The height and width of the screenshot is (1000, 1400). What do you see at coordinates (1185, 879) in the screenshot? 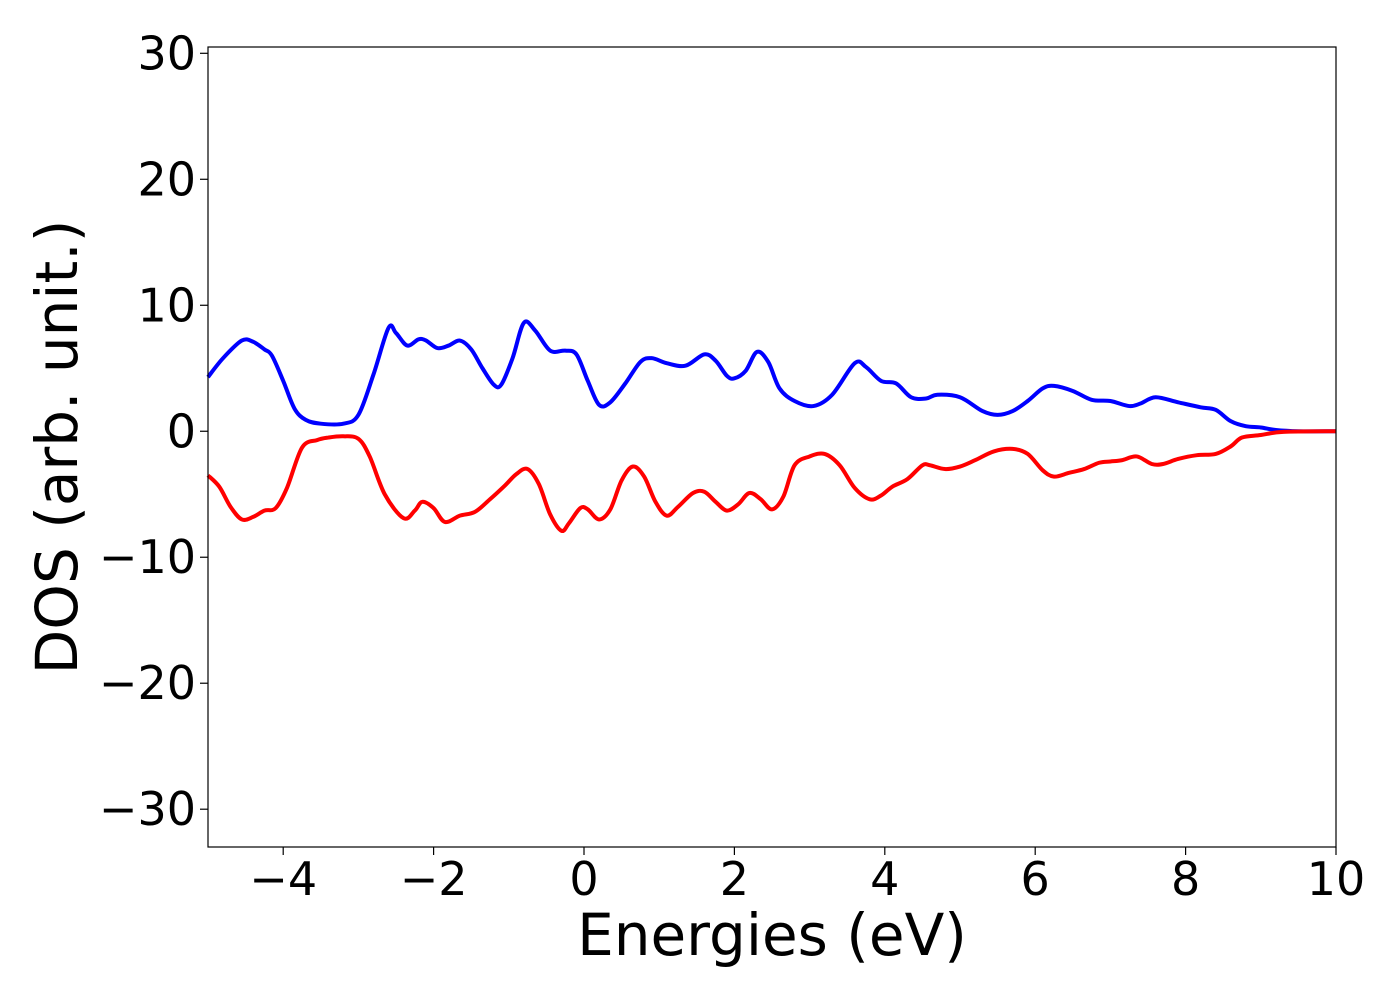
I see `x-tick-label: 8` at bounding box center [1185, 879].